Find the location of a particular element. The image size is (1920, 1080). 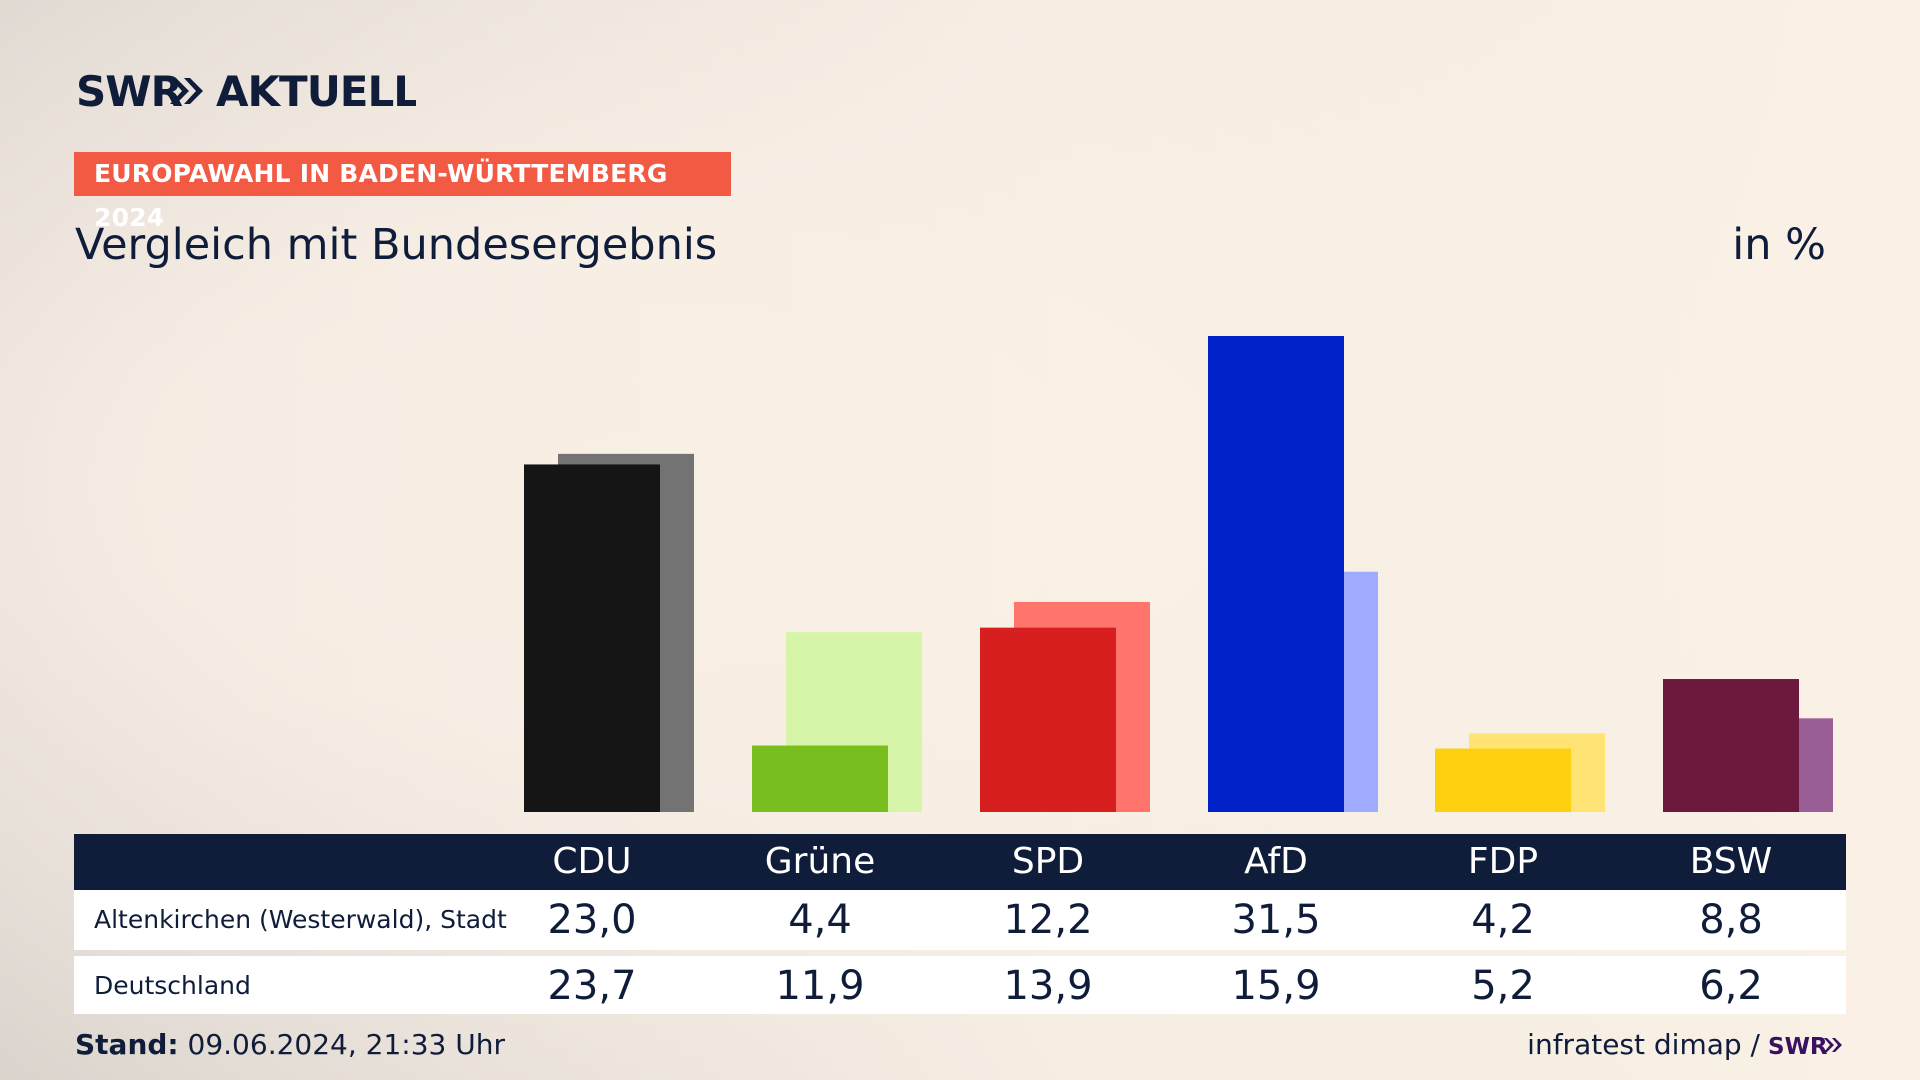

source-text: infratest dimap / is located at coordinates (1643, 1044).